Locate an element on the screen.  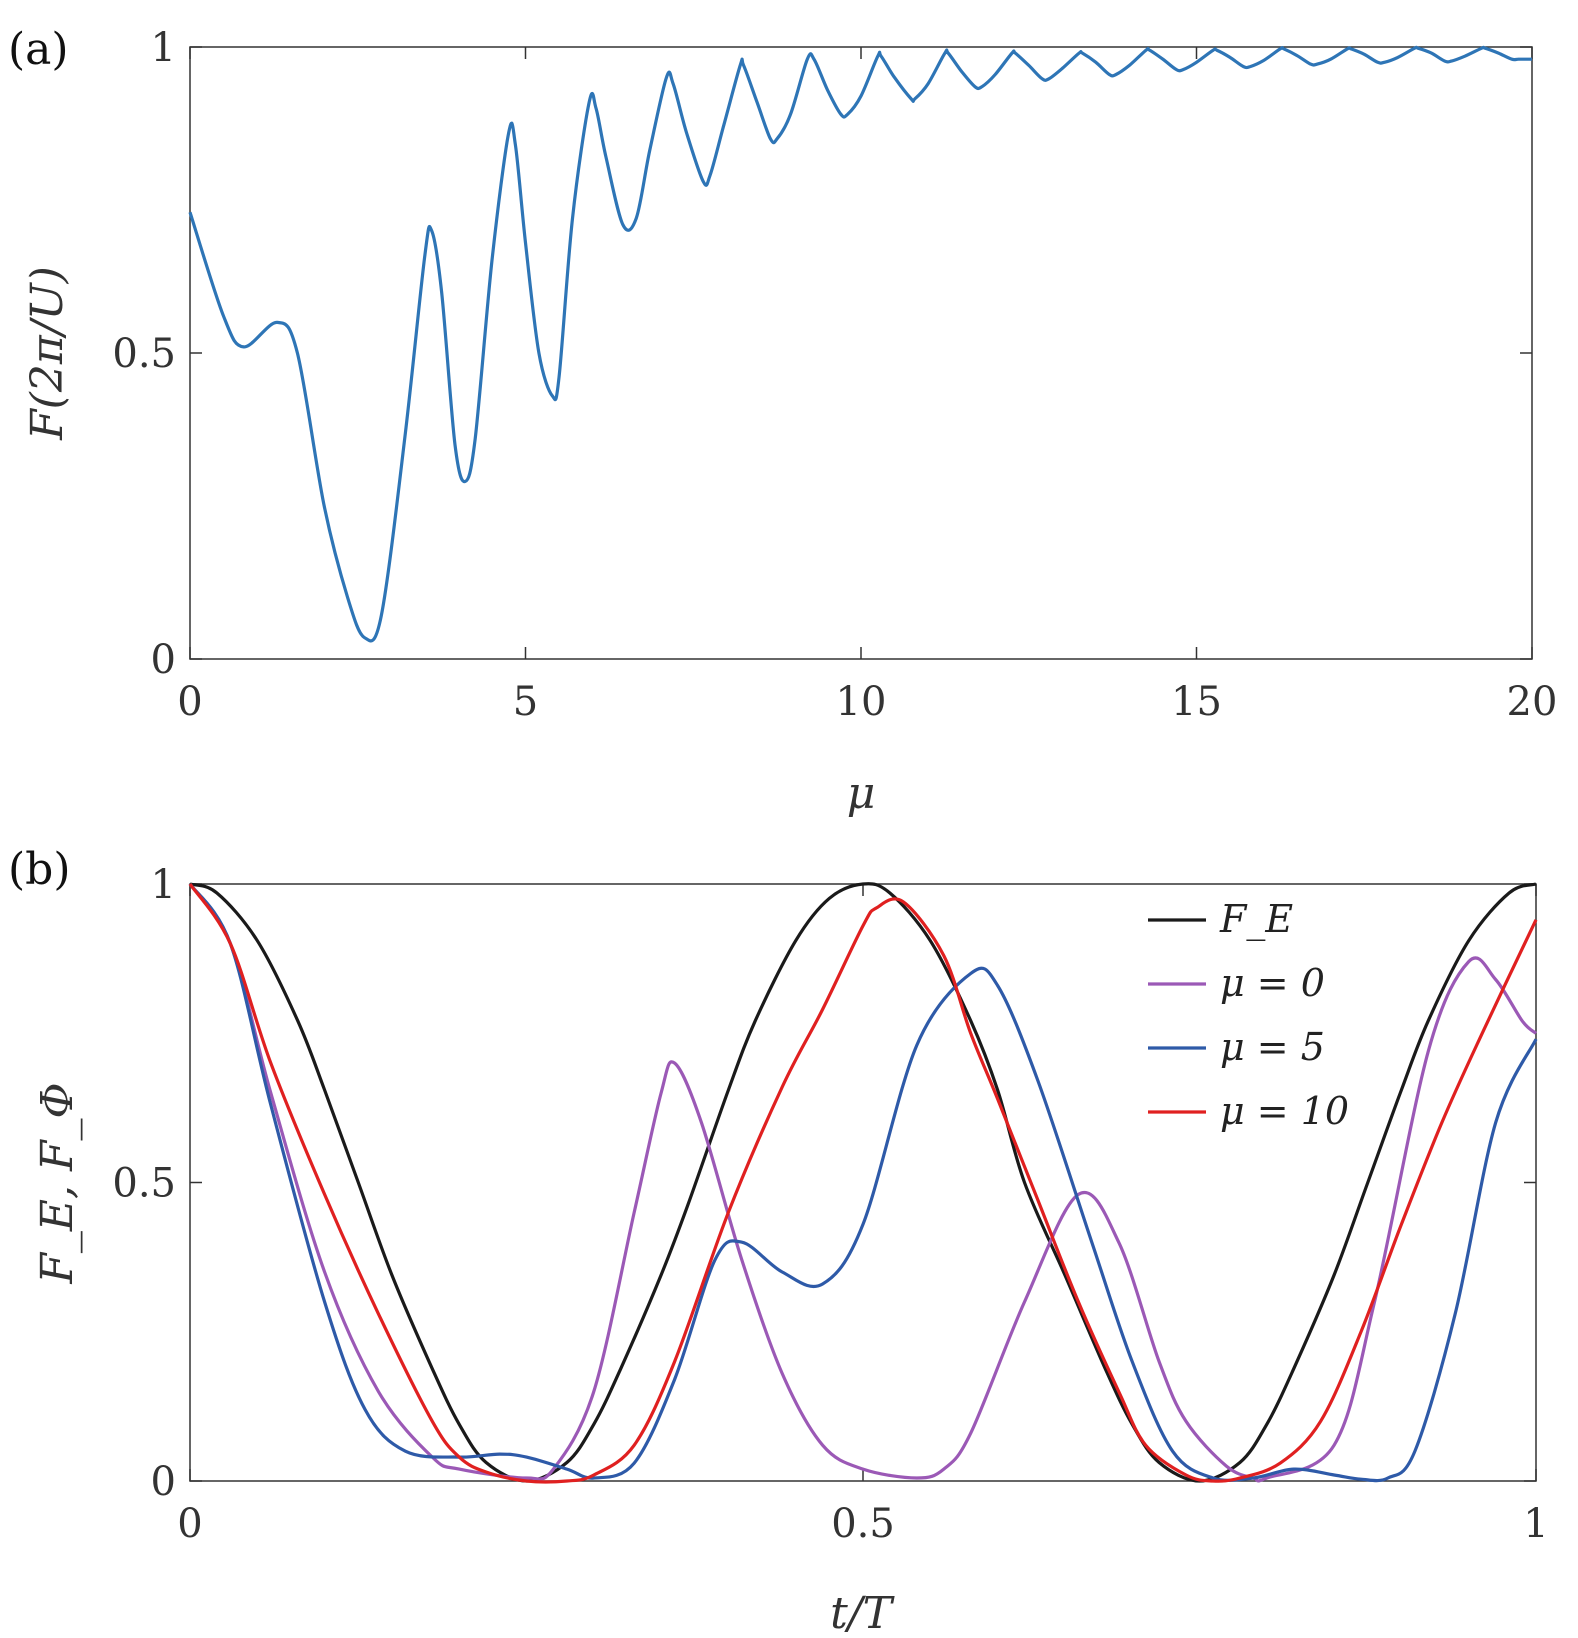
panel-a-x-tick-label: 10 is located at coordinates (861, 702).